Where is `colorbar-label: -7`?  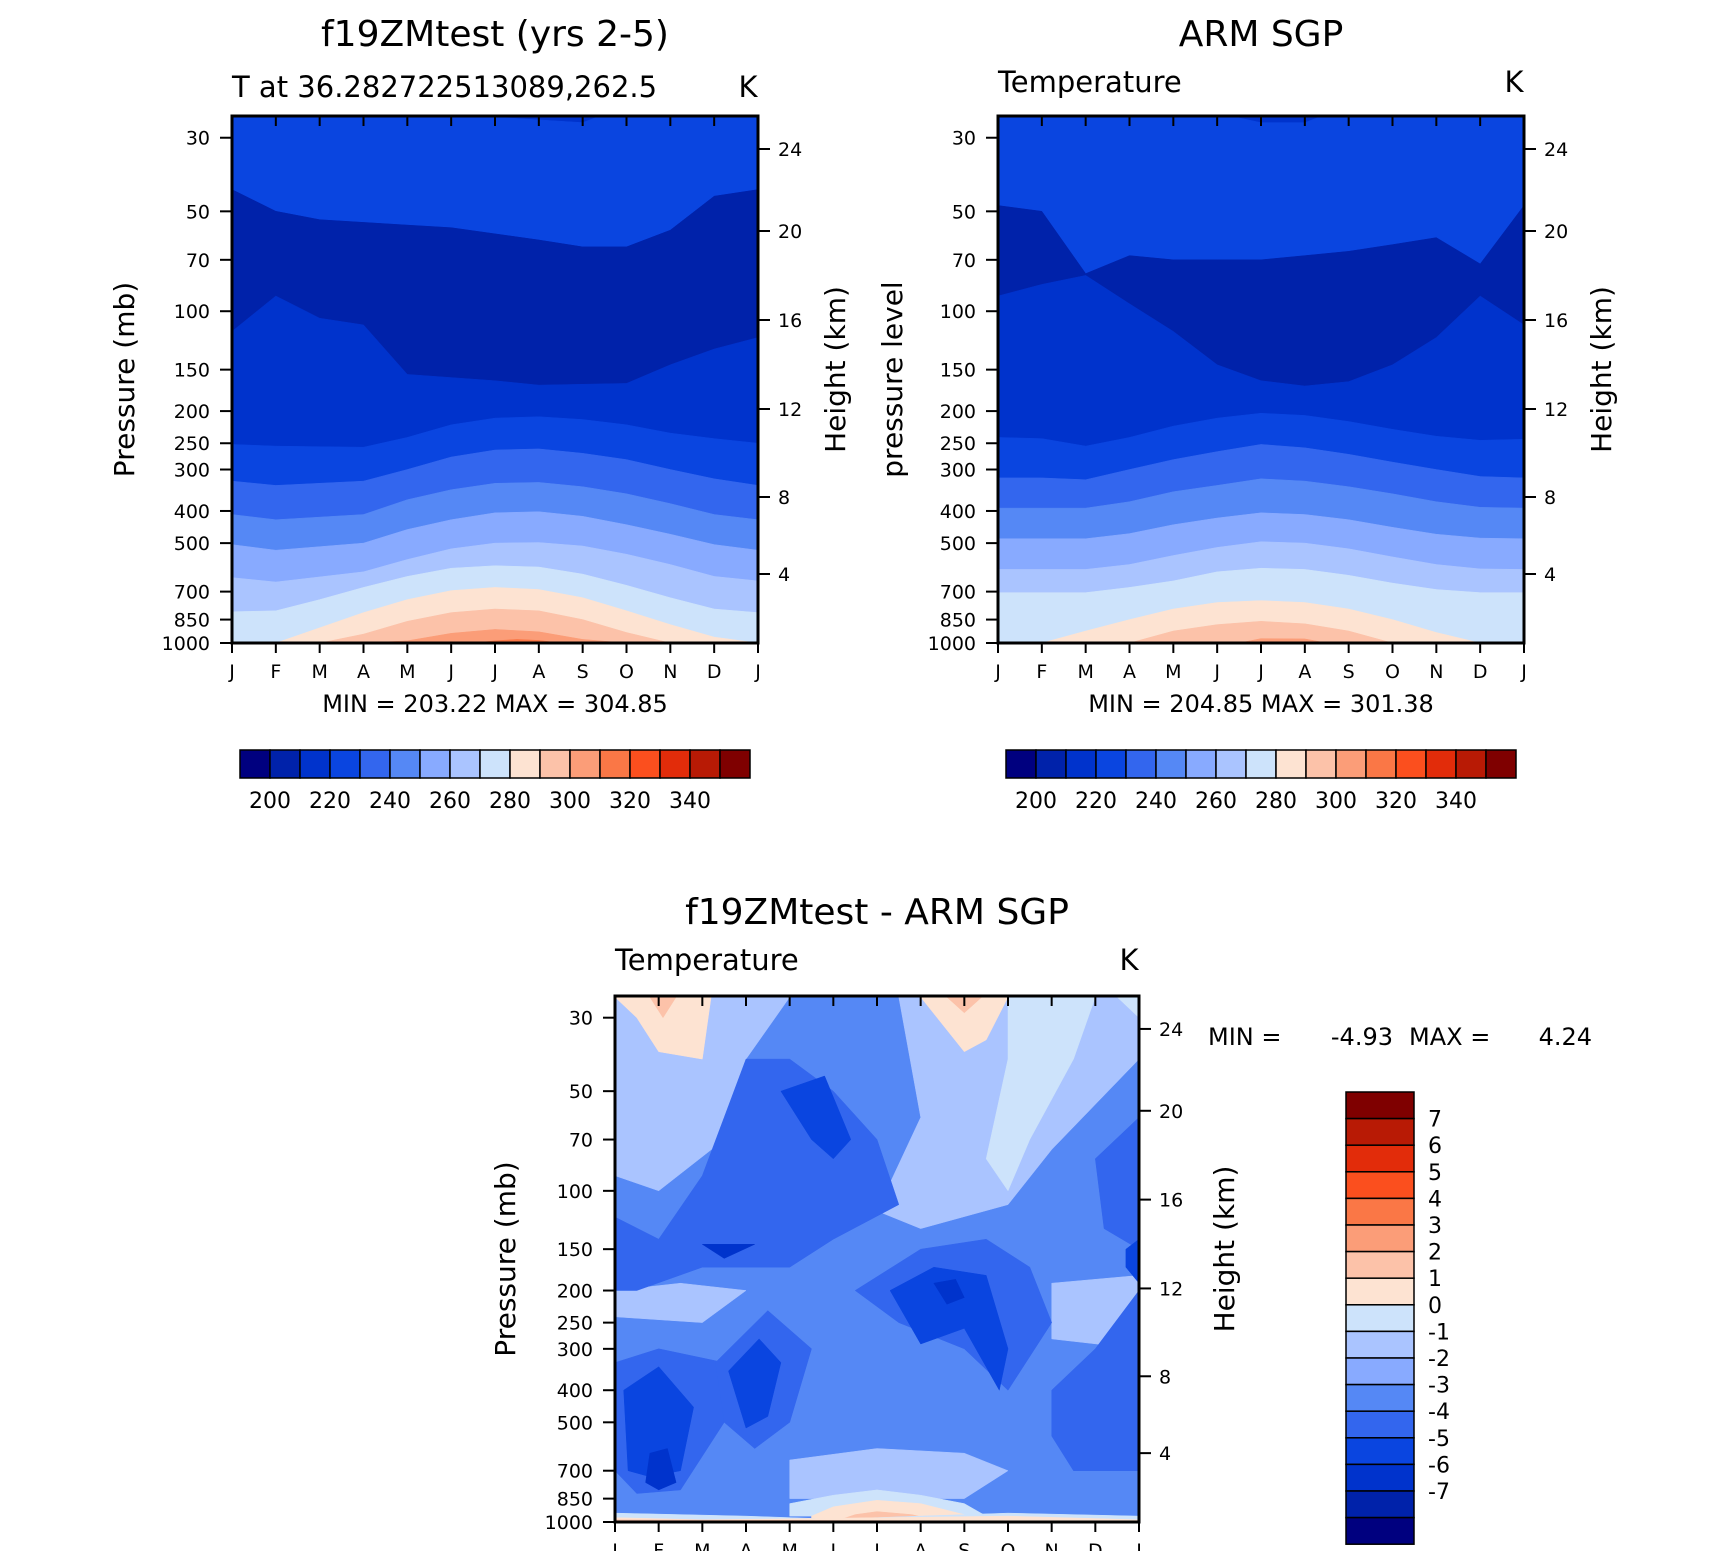 colorbar-label: -7 is located at coordinates (1439, 1492).